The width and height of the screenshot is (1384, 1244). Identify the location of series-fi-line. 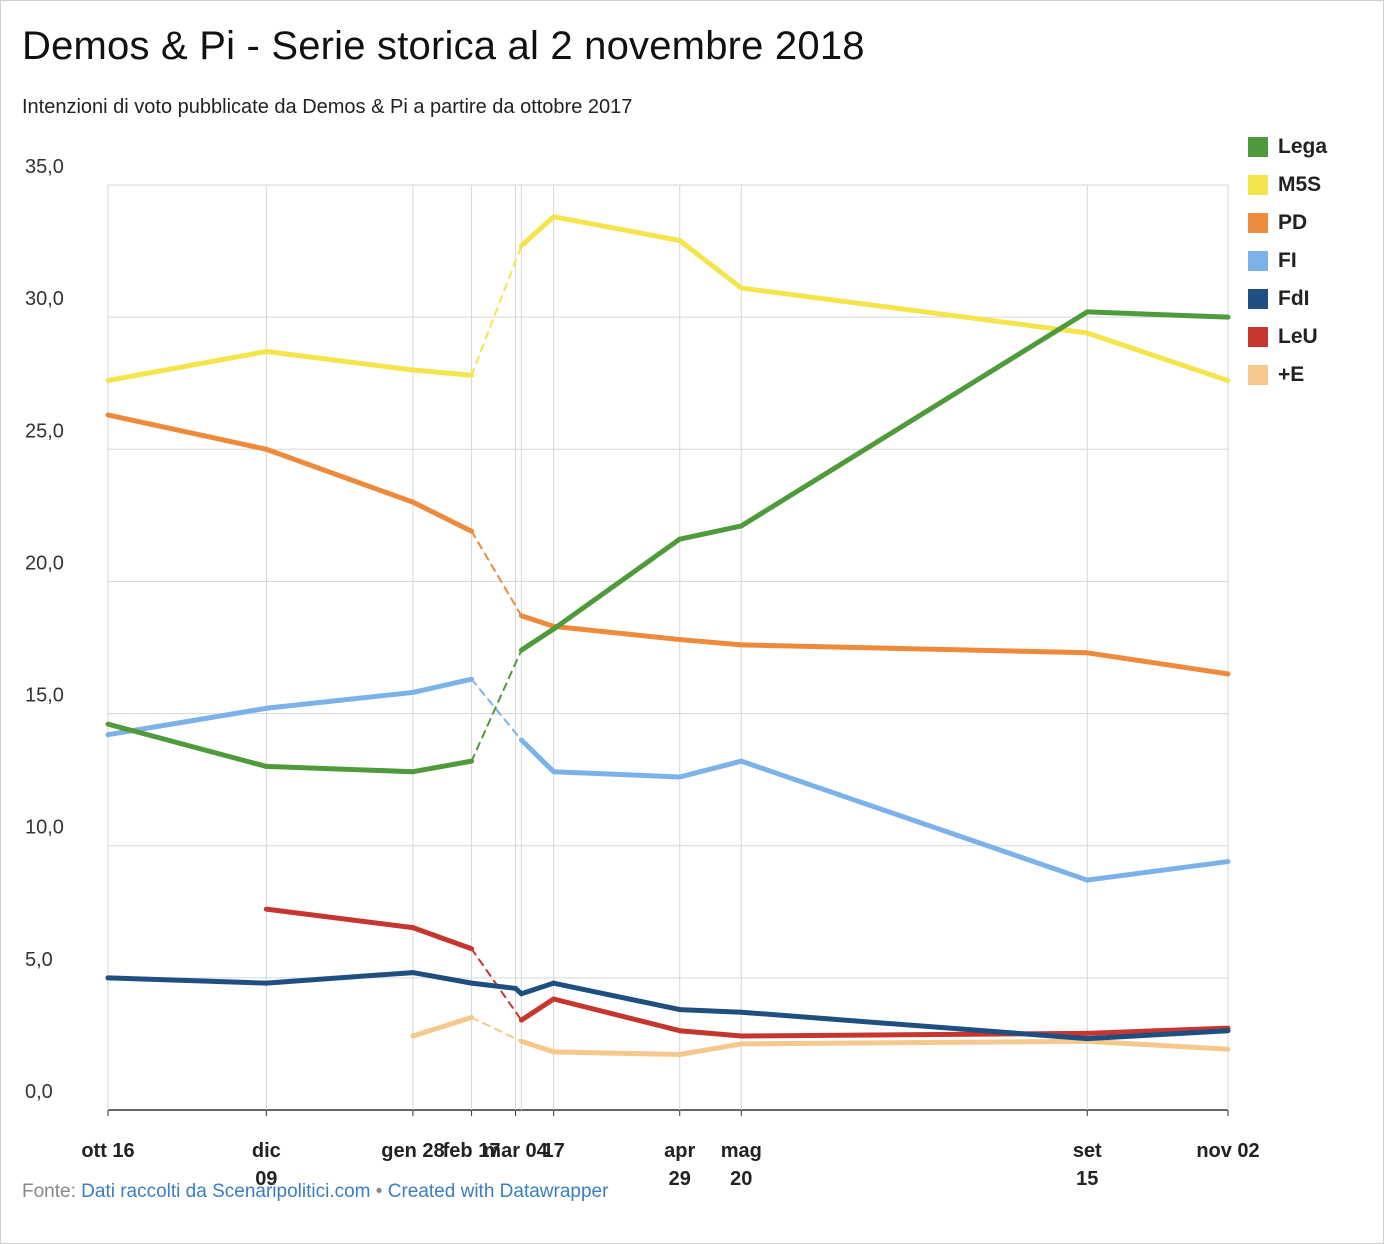
(668, 779).